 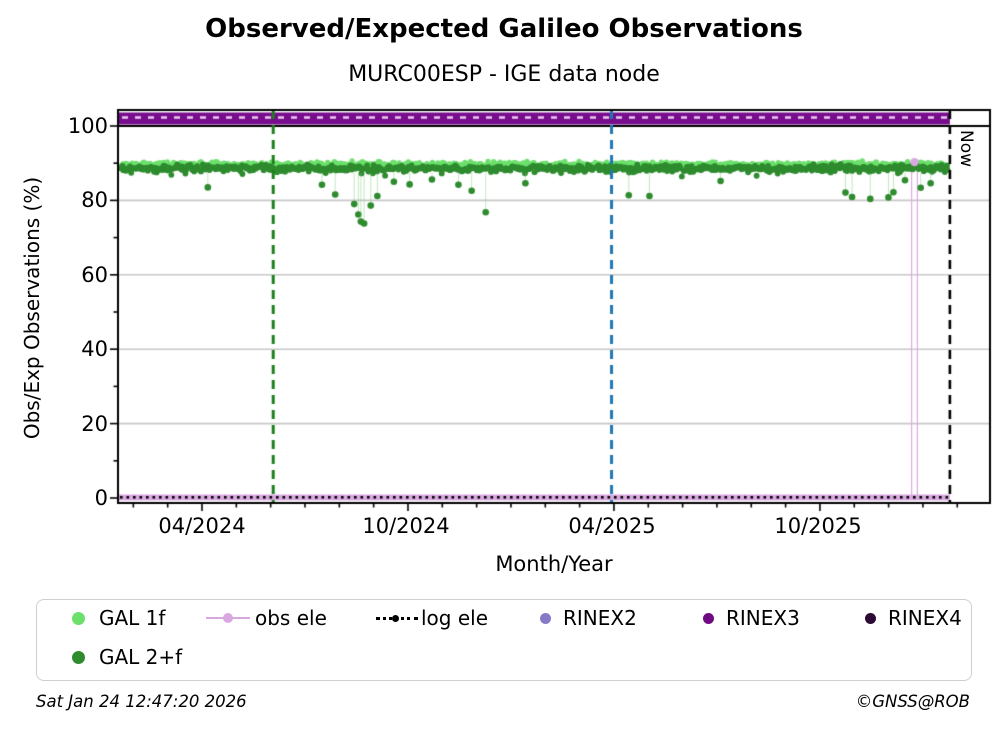 I want to click on legend-log-ele-label: log ele, so click(x=455, y=618).